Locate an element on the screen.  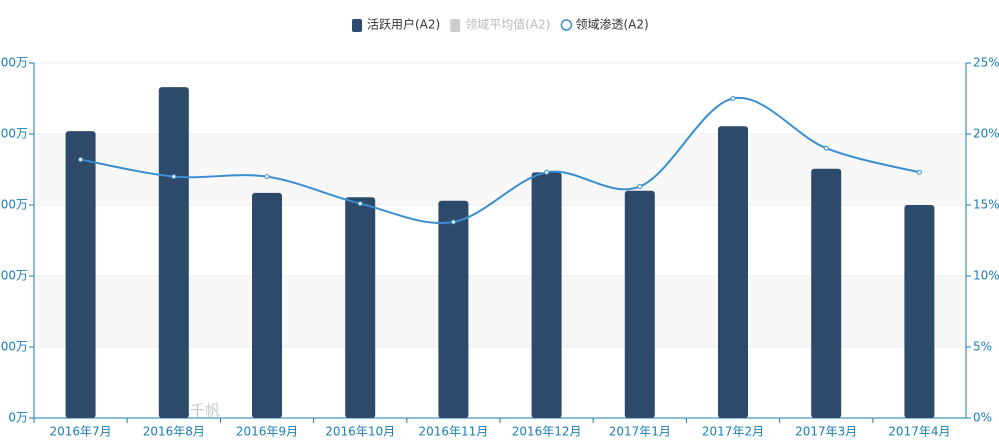
y-tick-label: 200万 is located at coordinates (14, 276).